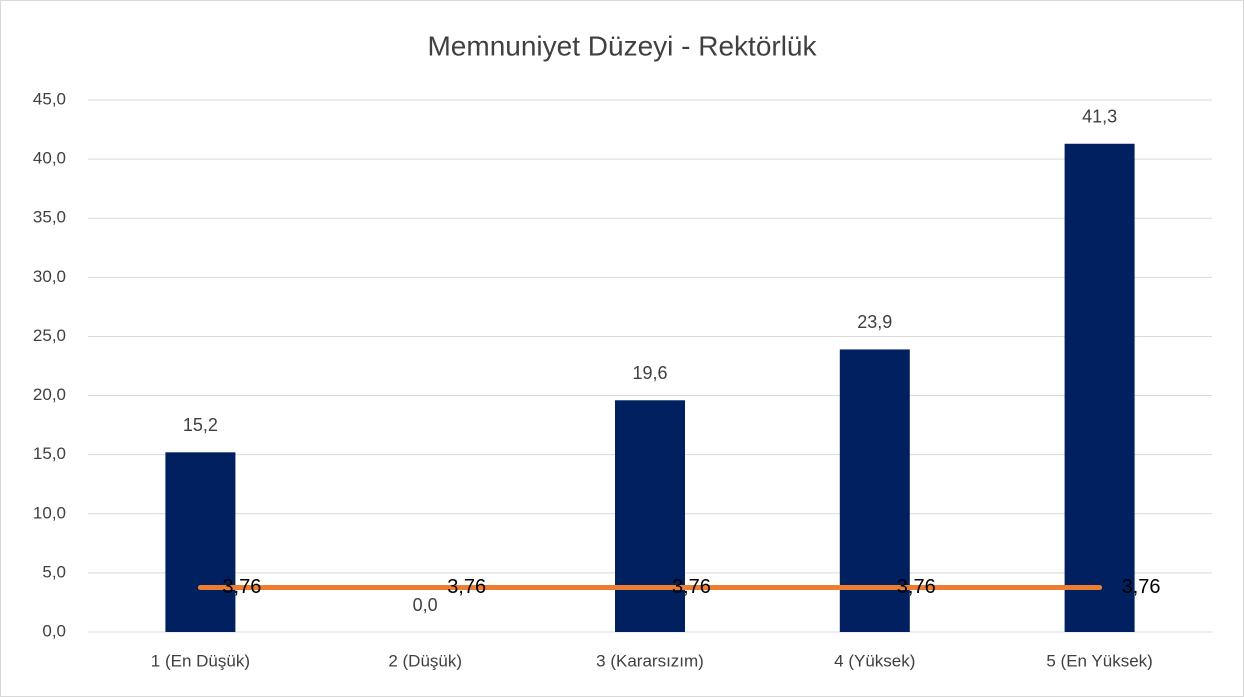 The height and width of the screenshot is (697, 1244). What do you see at coordinates (874, 660) in the screenshot?
I see `x-tick-label: 4 (Yüksek)` at bounding box center [874, 660].